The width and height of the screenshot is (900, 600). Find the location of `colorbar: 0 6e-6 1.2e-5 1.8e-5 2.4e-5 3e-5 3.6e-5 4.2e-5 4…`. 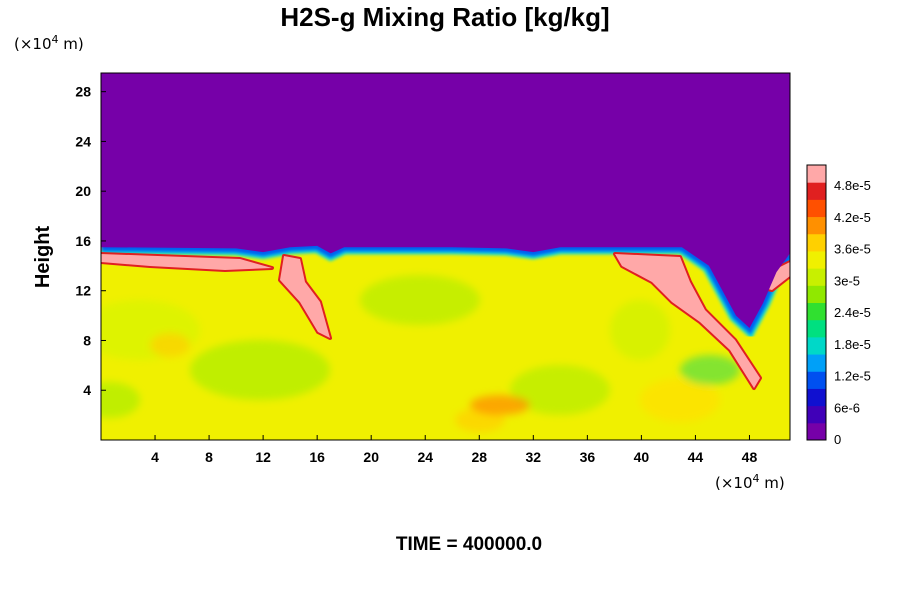

colorbar: 0 6e-6 1.2e-5 1.8e-5 2.4e-5 3e-5 3.6e-5 4.2e-5 4… is located at coordinates (838, 305).